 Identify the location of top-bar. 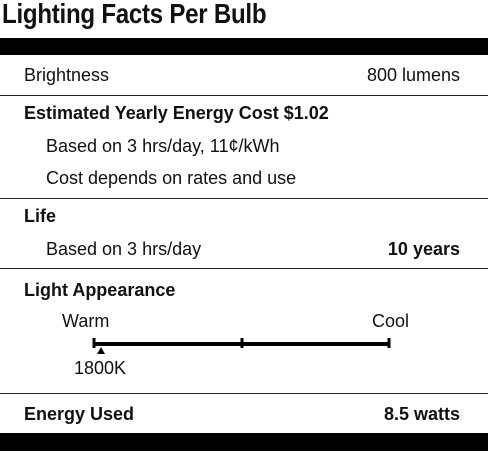
(244, 46).